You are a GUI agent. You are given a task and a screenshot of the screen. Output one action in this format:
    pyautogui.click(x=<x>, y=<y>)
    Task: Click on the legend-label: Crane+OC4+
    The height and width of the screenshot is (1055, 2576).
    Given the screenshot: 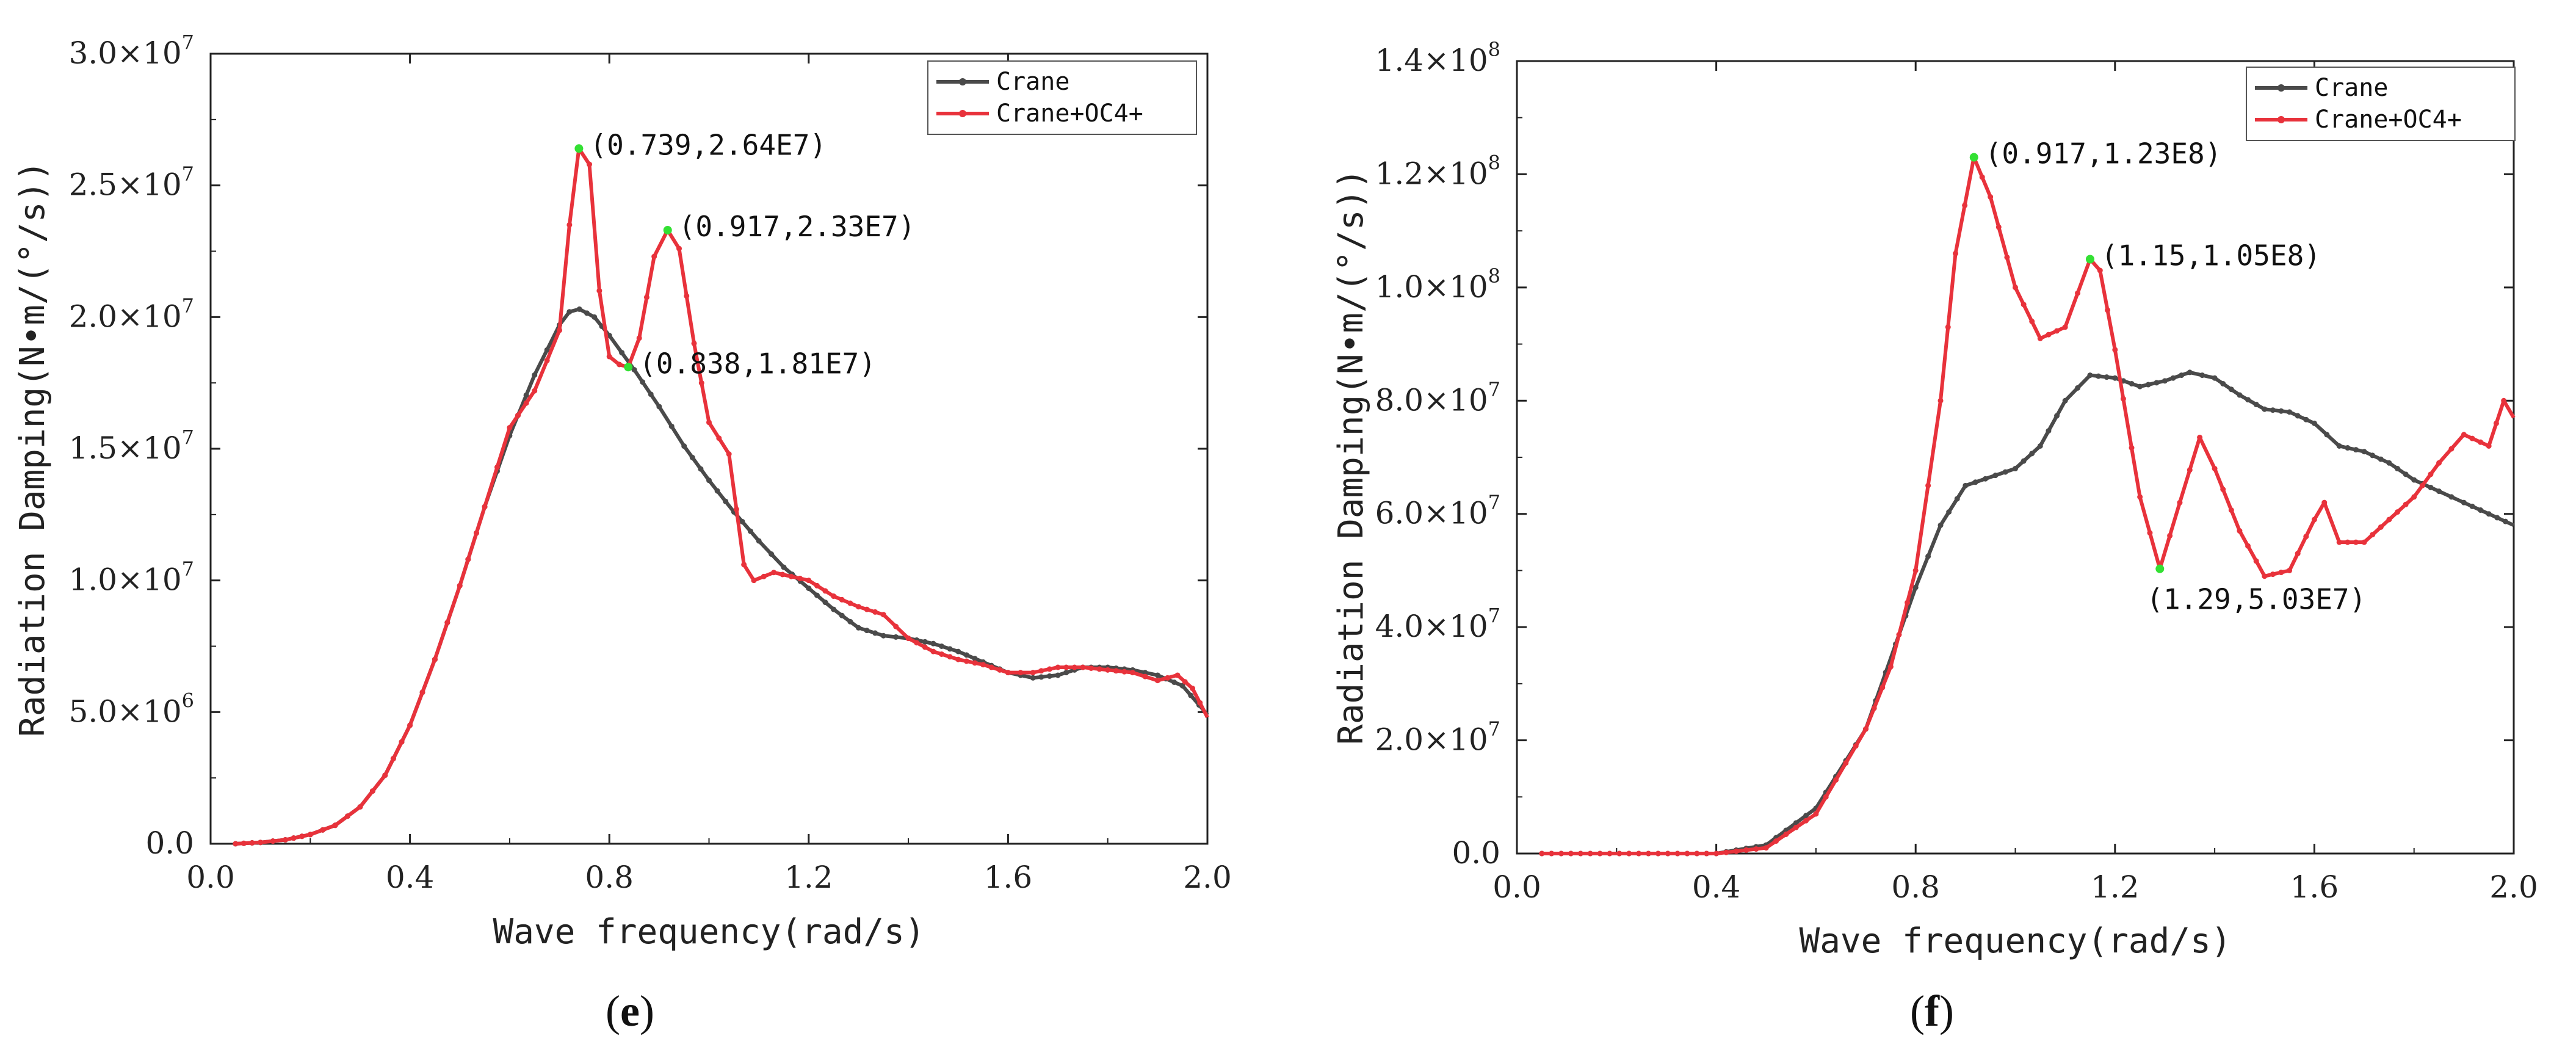 What is the action you would take?
    pyautogui.click(x=2388, y=120)
    